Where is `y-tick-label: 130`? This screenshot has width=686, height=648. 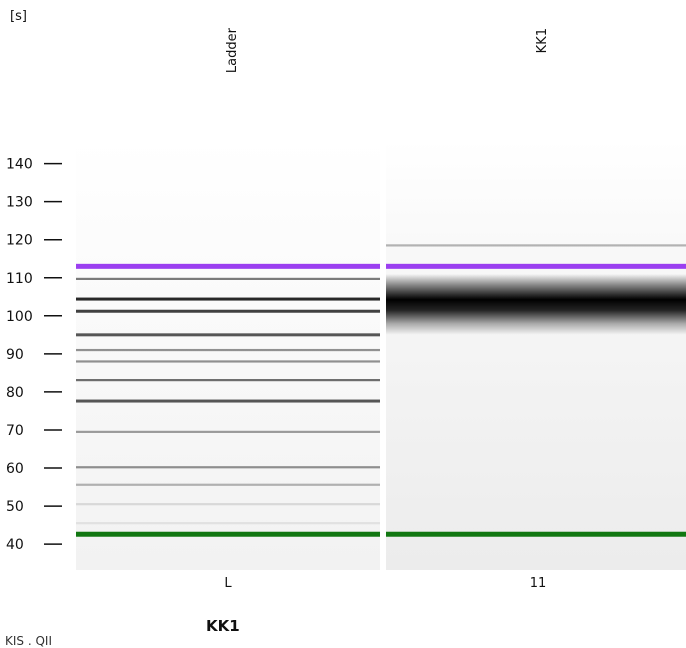 y-tick-label: 130 is located at coordinates (19, 203).